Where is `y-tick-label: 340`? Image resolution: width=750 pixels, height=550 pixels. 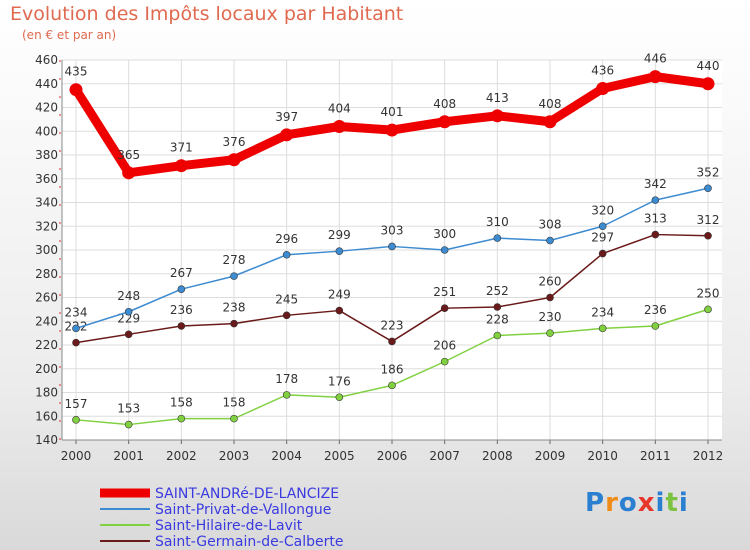
y-tick-label: 340 is located at coordinates (46, 203).